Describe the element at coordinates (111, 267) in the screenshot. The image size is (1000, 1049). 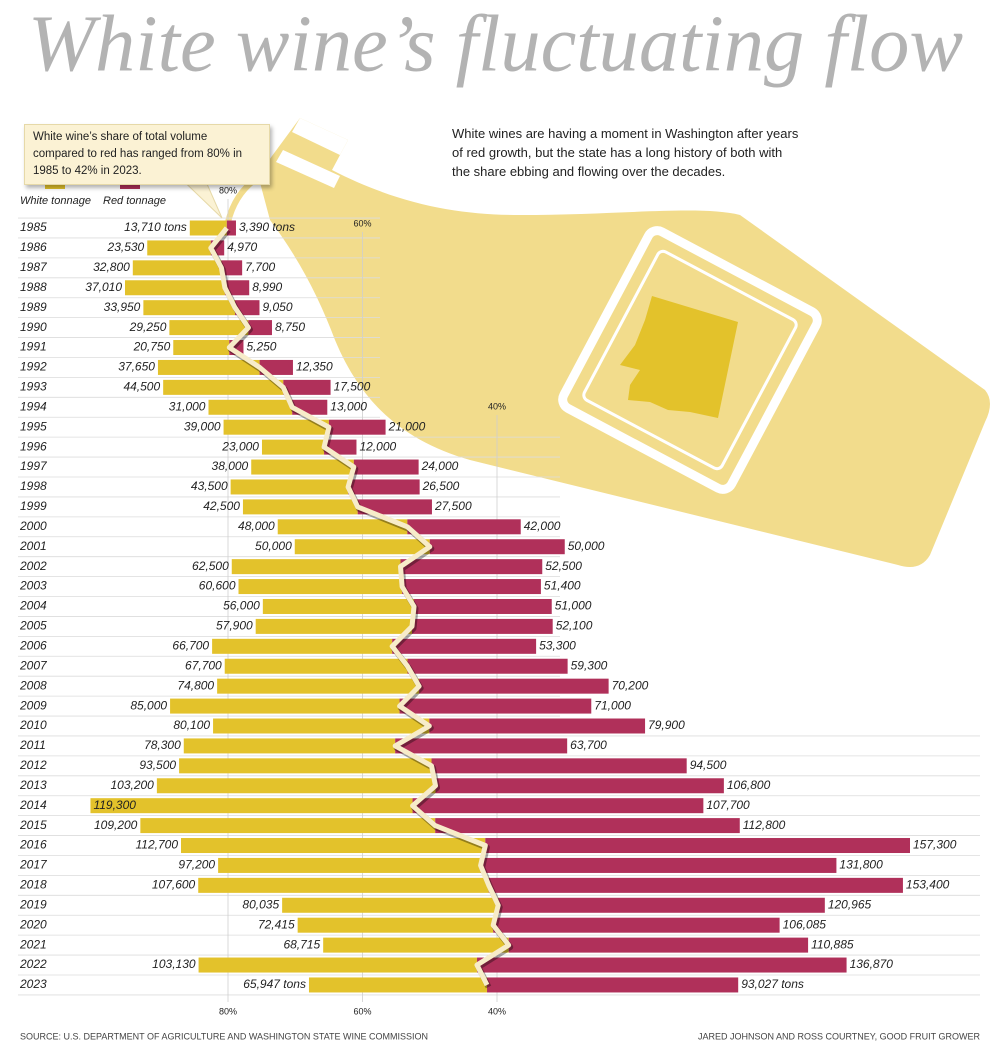
I see `value-label: 32,800` at that location.